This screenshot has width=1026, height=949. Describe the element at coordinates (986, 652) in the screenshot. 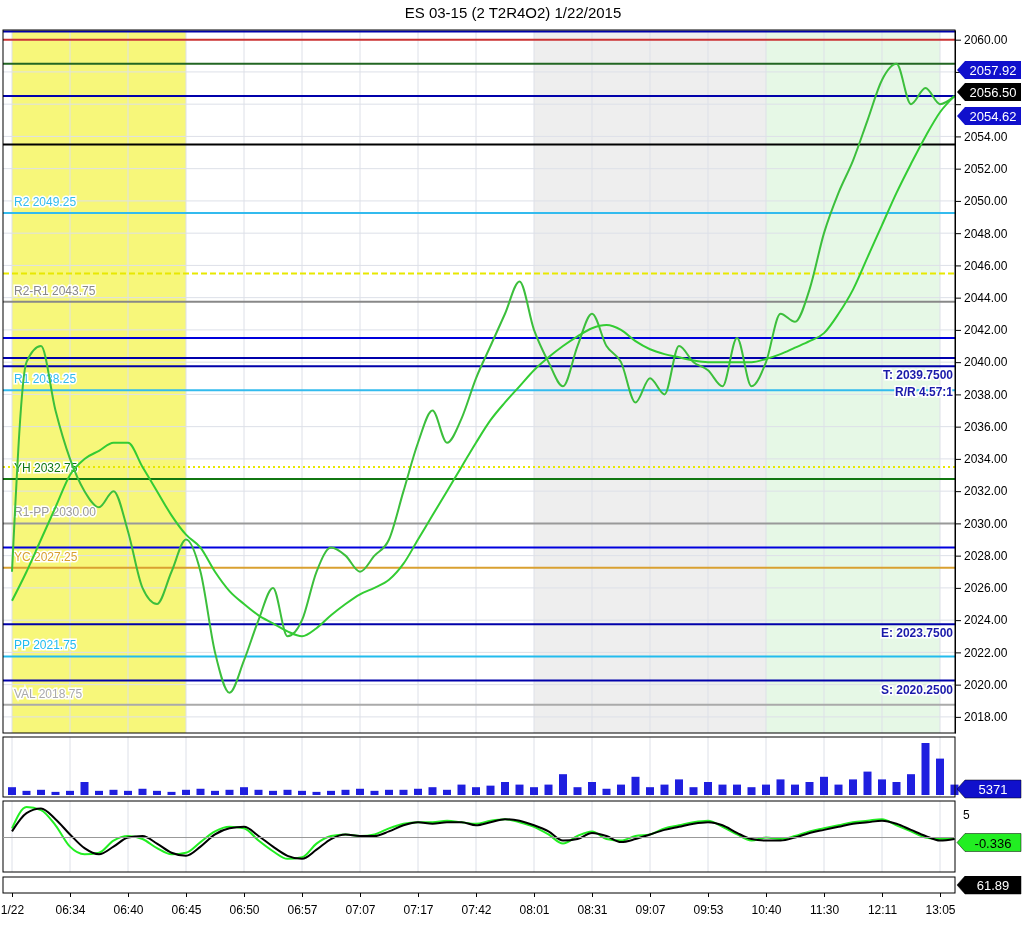

I see `y-tick-label: 2022.00` at that location.